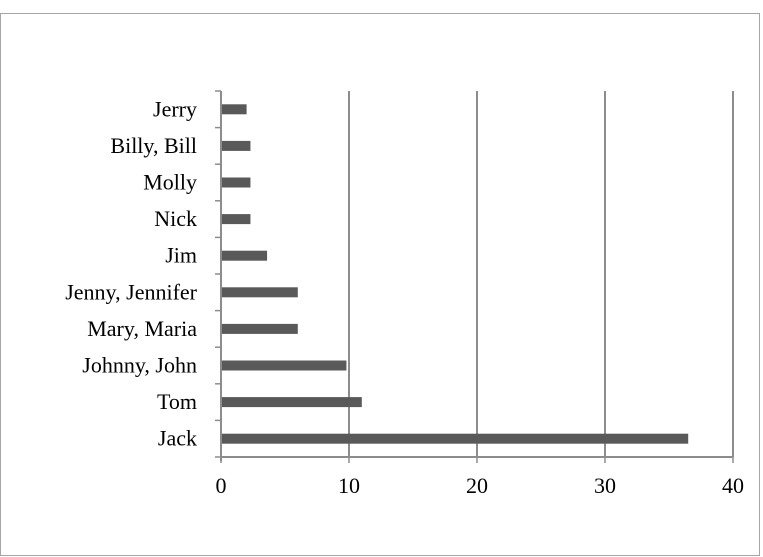  Describe the element at coordinates (142, 328) in the screenshot. I see `category-label-mary-maria: Mary, Maria` at that location.